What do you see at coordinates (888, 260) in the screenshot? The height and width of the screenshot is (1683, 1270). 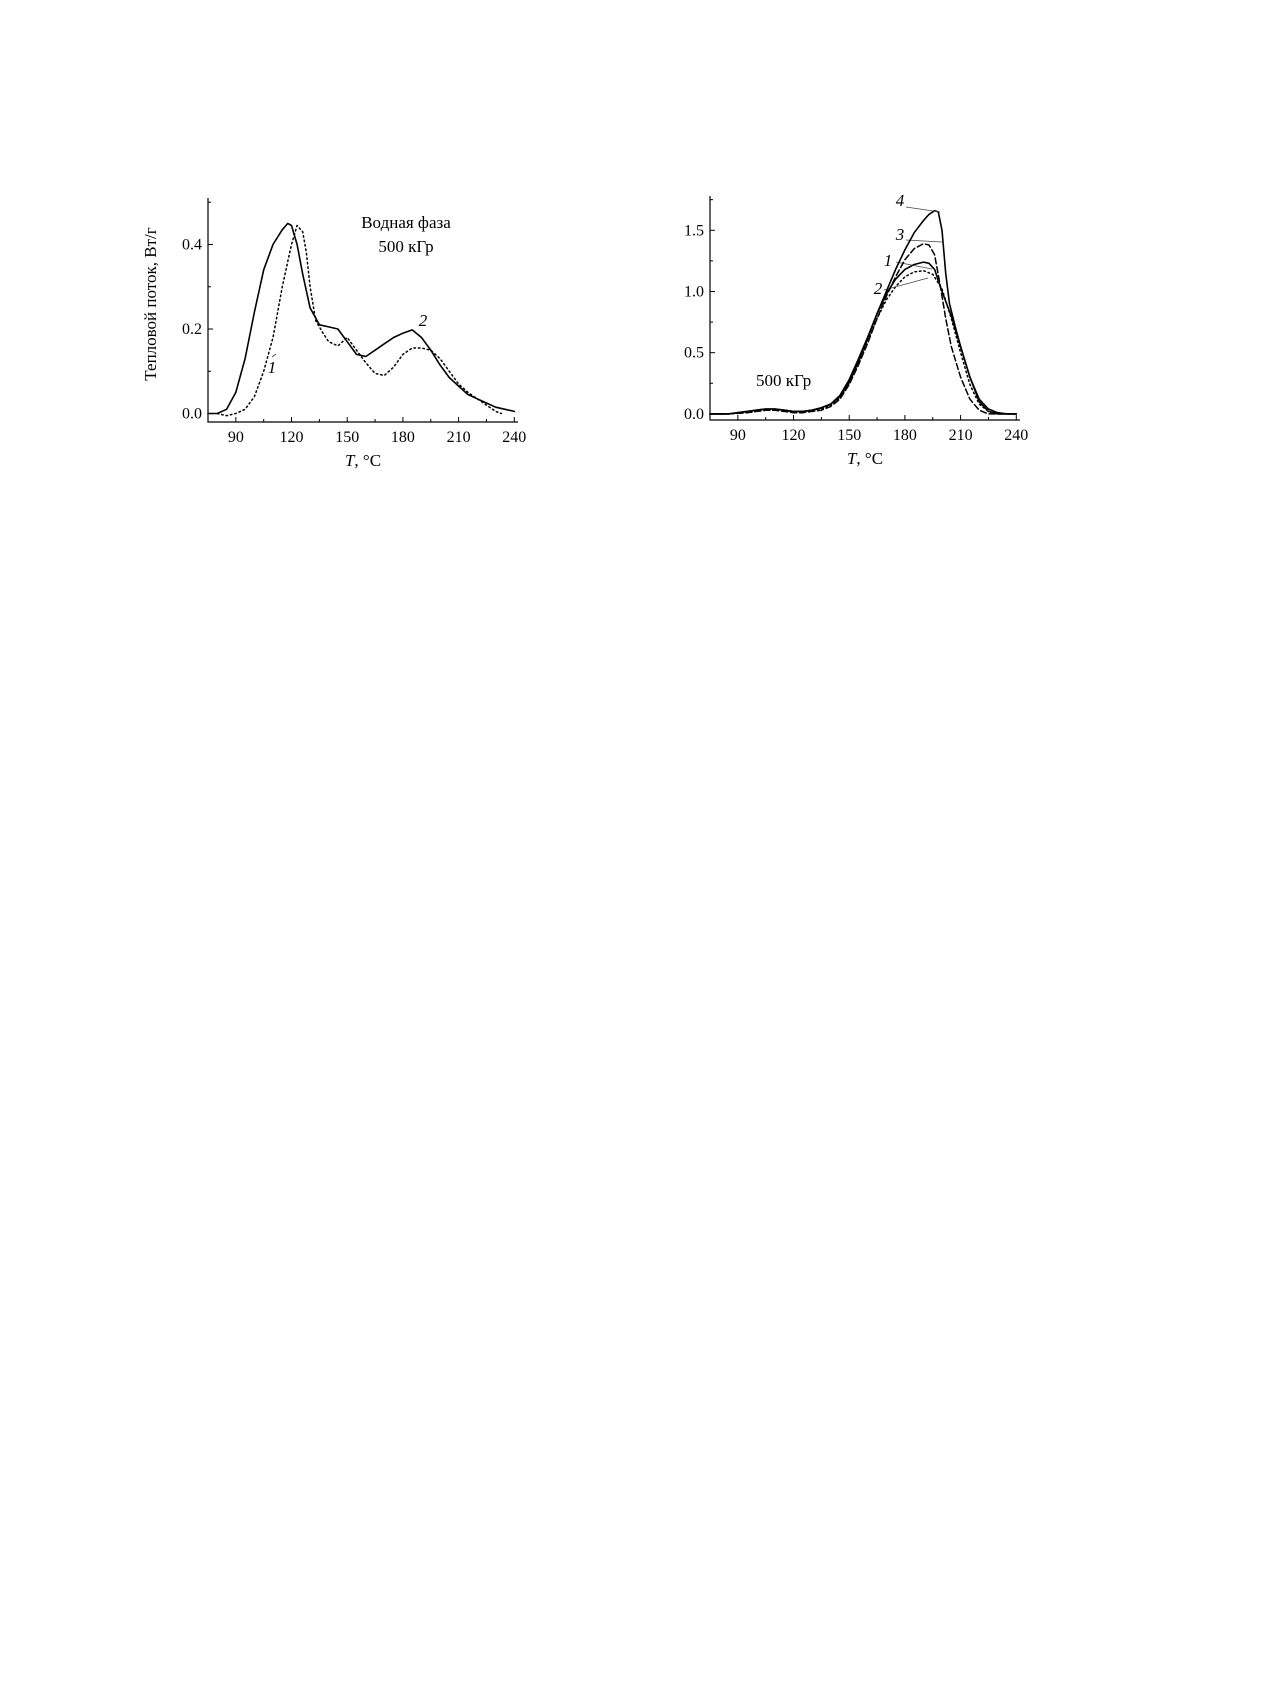 I see `chart-right-series-1-label: 1` at bounding box center [888, 260].